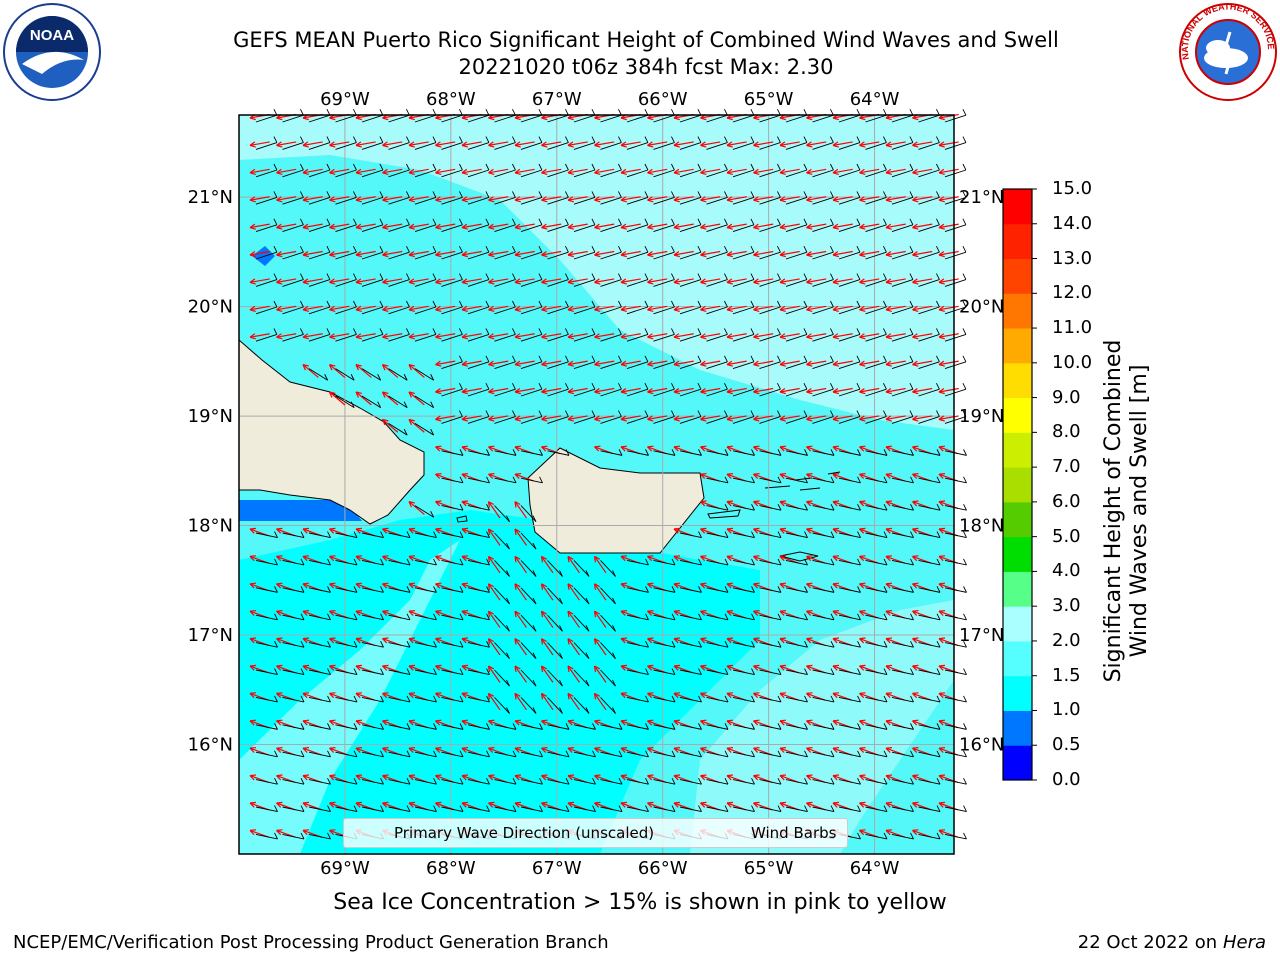 Image resolution: width=1280 pixels, height=960 pixels. What do you see at coordinates (1066, 432) in the screenshot?
I see `colorbar-tick-label: 8.0` at bounding box center [1066, 432].